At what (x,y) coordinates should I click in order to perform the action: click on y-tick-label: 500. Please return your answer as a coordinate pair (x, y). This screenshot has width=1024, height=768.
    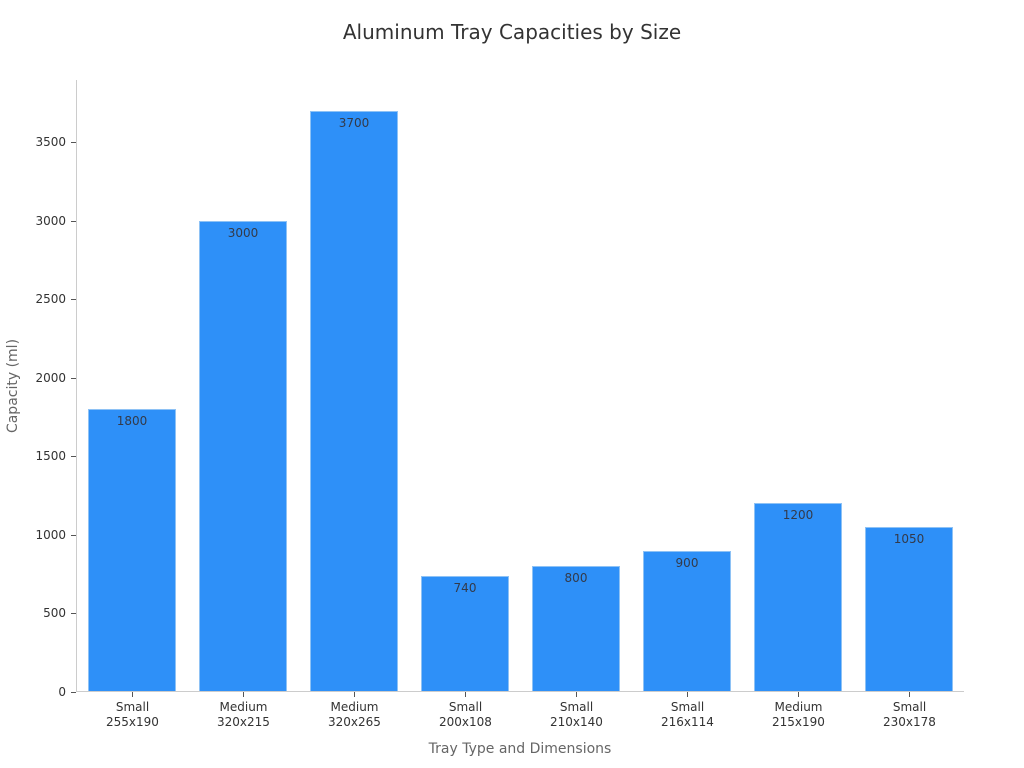
    Looking at the image, I should click on (54, 613).